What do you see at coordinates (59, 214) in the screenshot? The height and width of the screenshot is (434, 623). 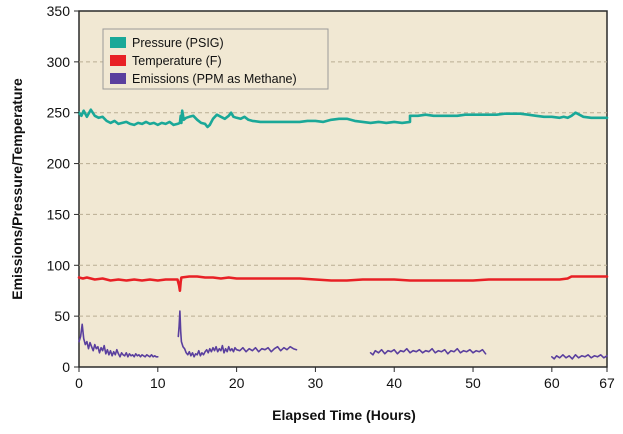 I see `y-tick-label-150: 150` at bounding box center [59, 214].